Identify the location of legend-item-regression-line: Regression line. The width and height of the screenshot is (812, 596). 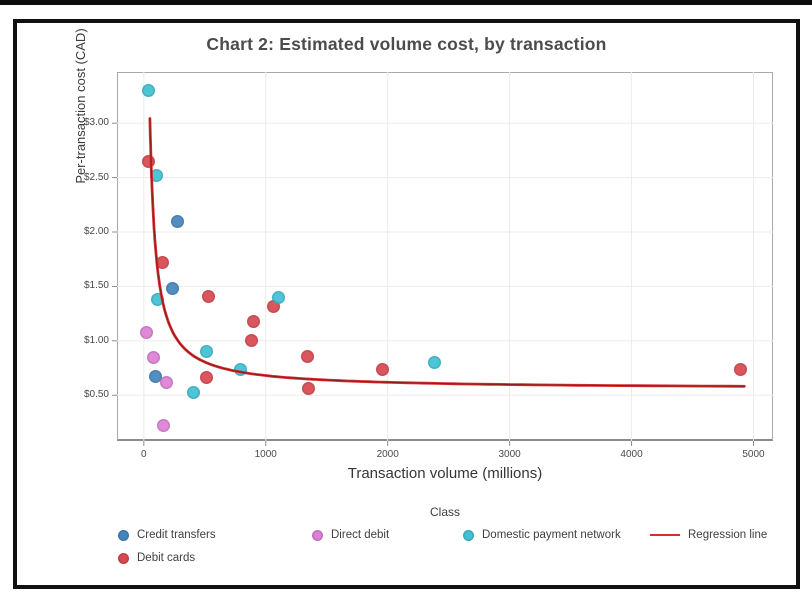
(708, 535).